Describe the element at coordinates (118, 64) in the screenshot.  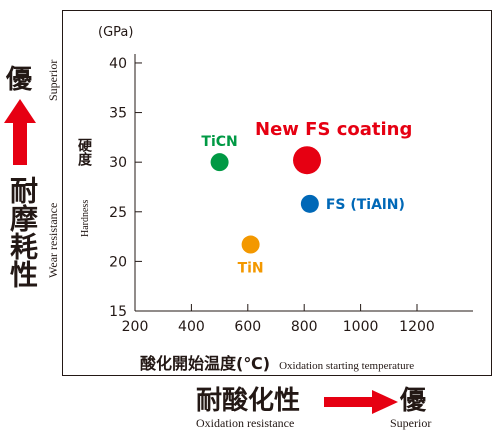
I see `y-tick-label: 40` at that location.